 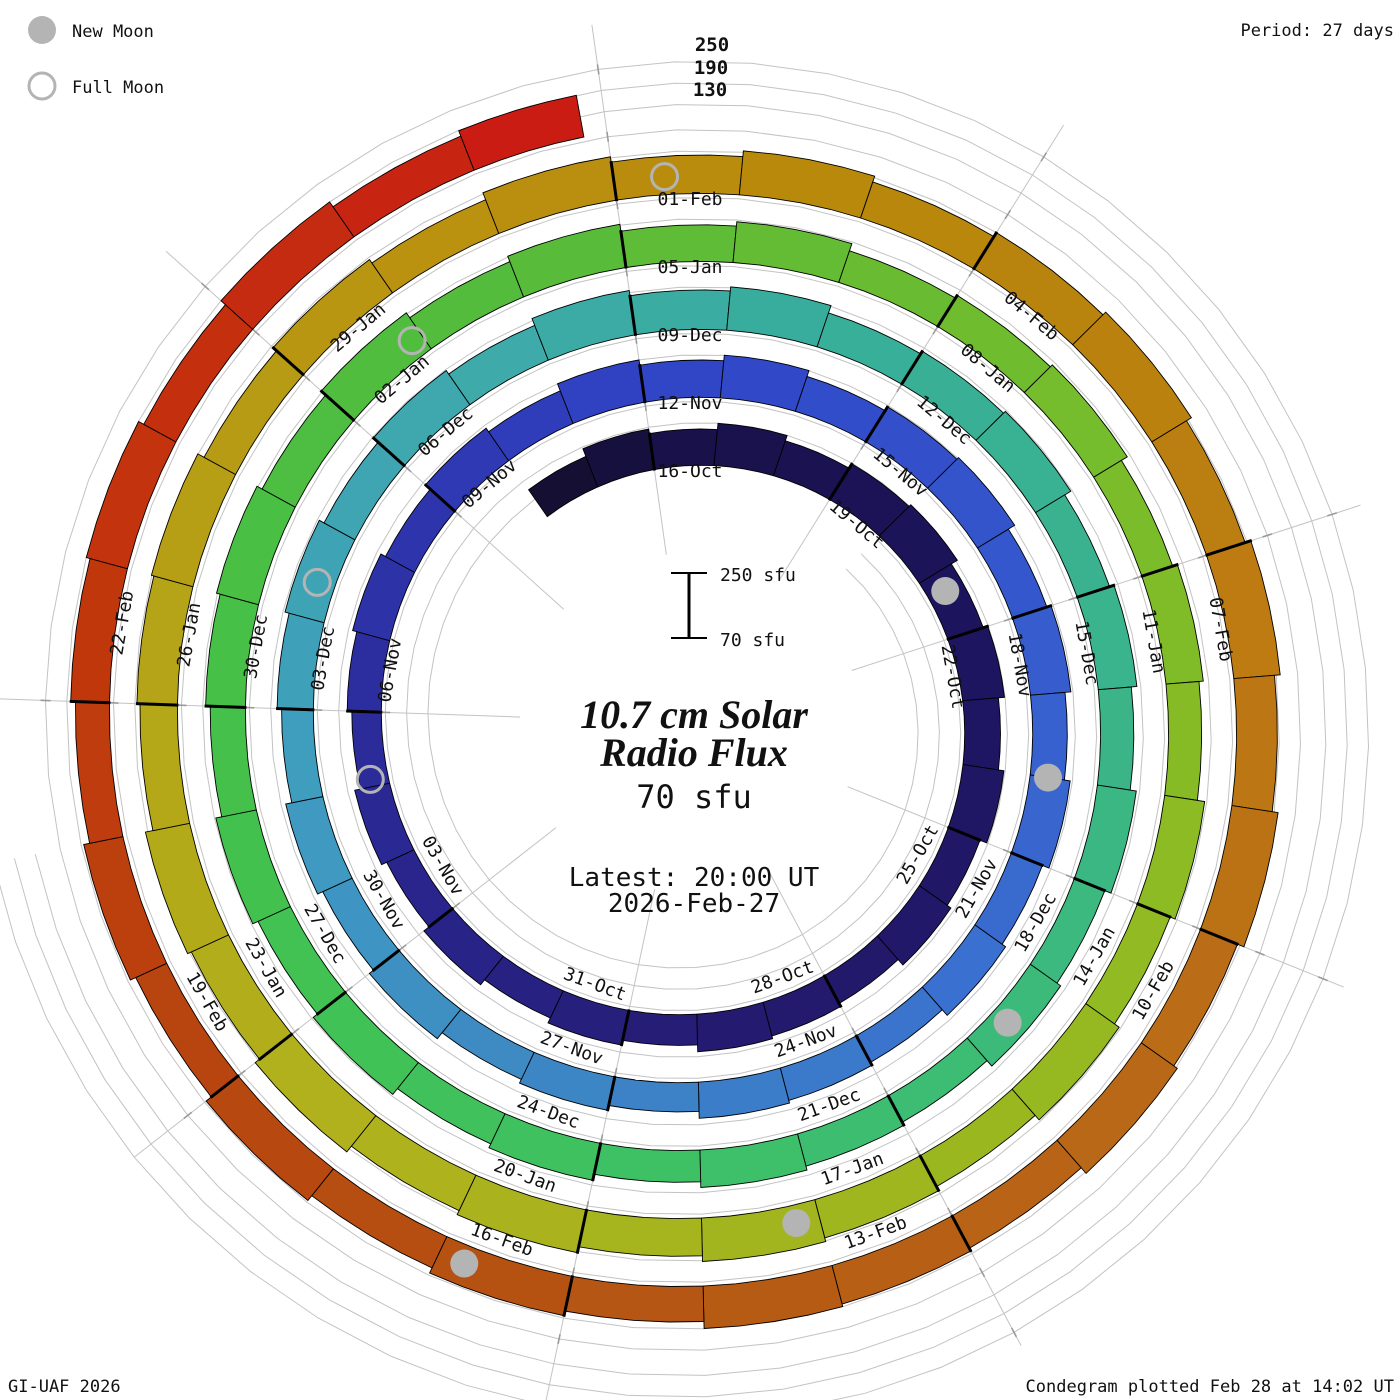 What do you see at coordinates (693, 752) in the screenshot?
I see `chart-title-line2: Radio Flux` at bounding box center [693, 752].